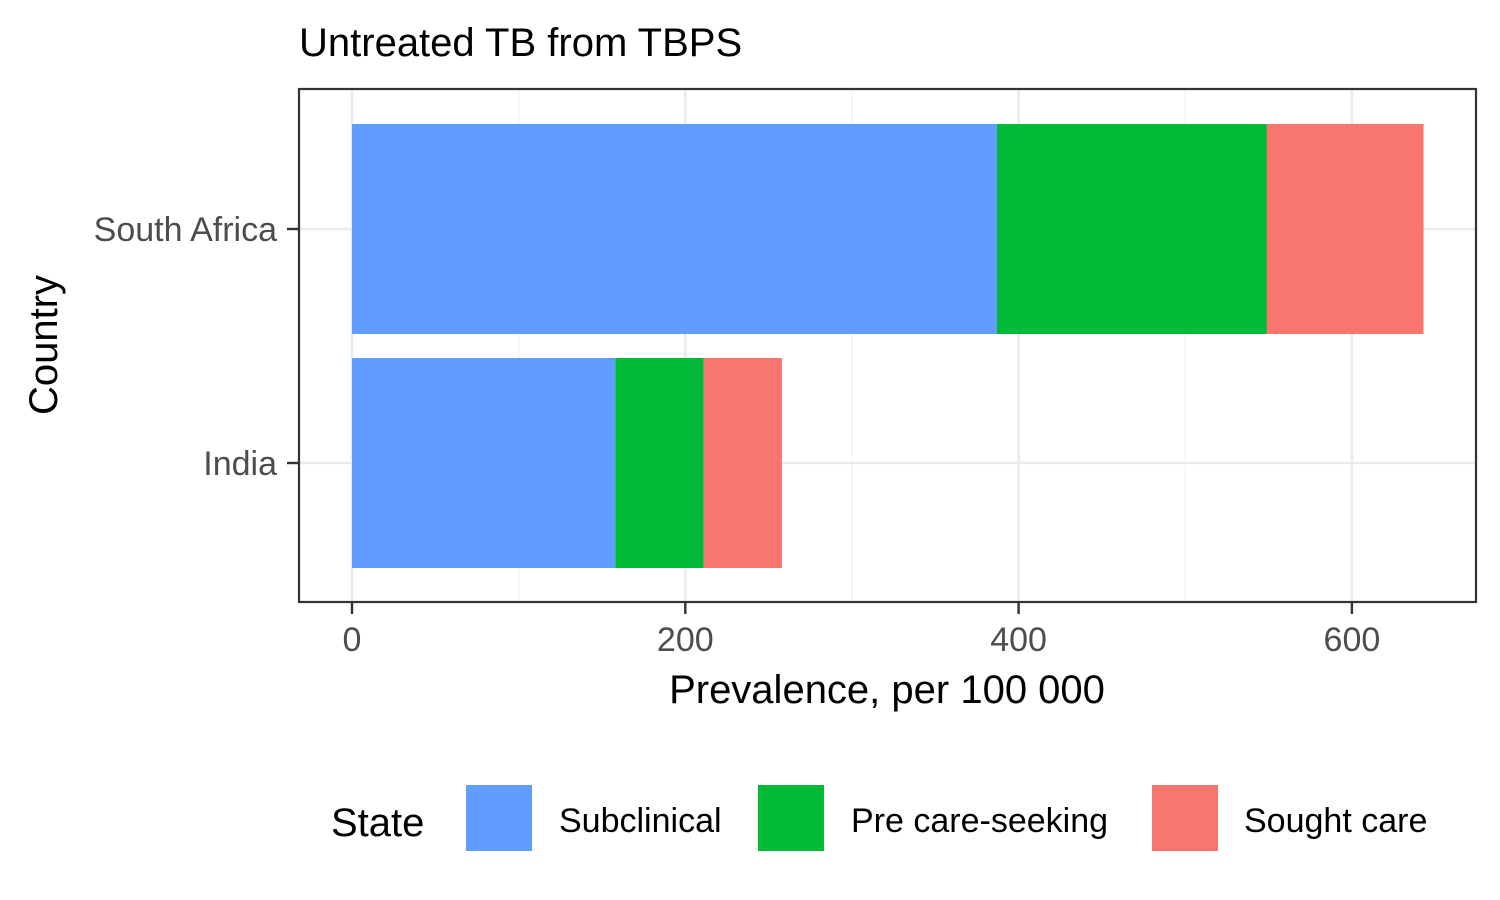  What do you see at coordinates (1185, 818) in the screenshot?
I see `legend-key-sought-care` at bounding box center [1185, 818].